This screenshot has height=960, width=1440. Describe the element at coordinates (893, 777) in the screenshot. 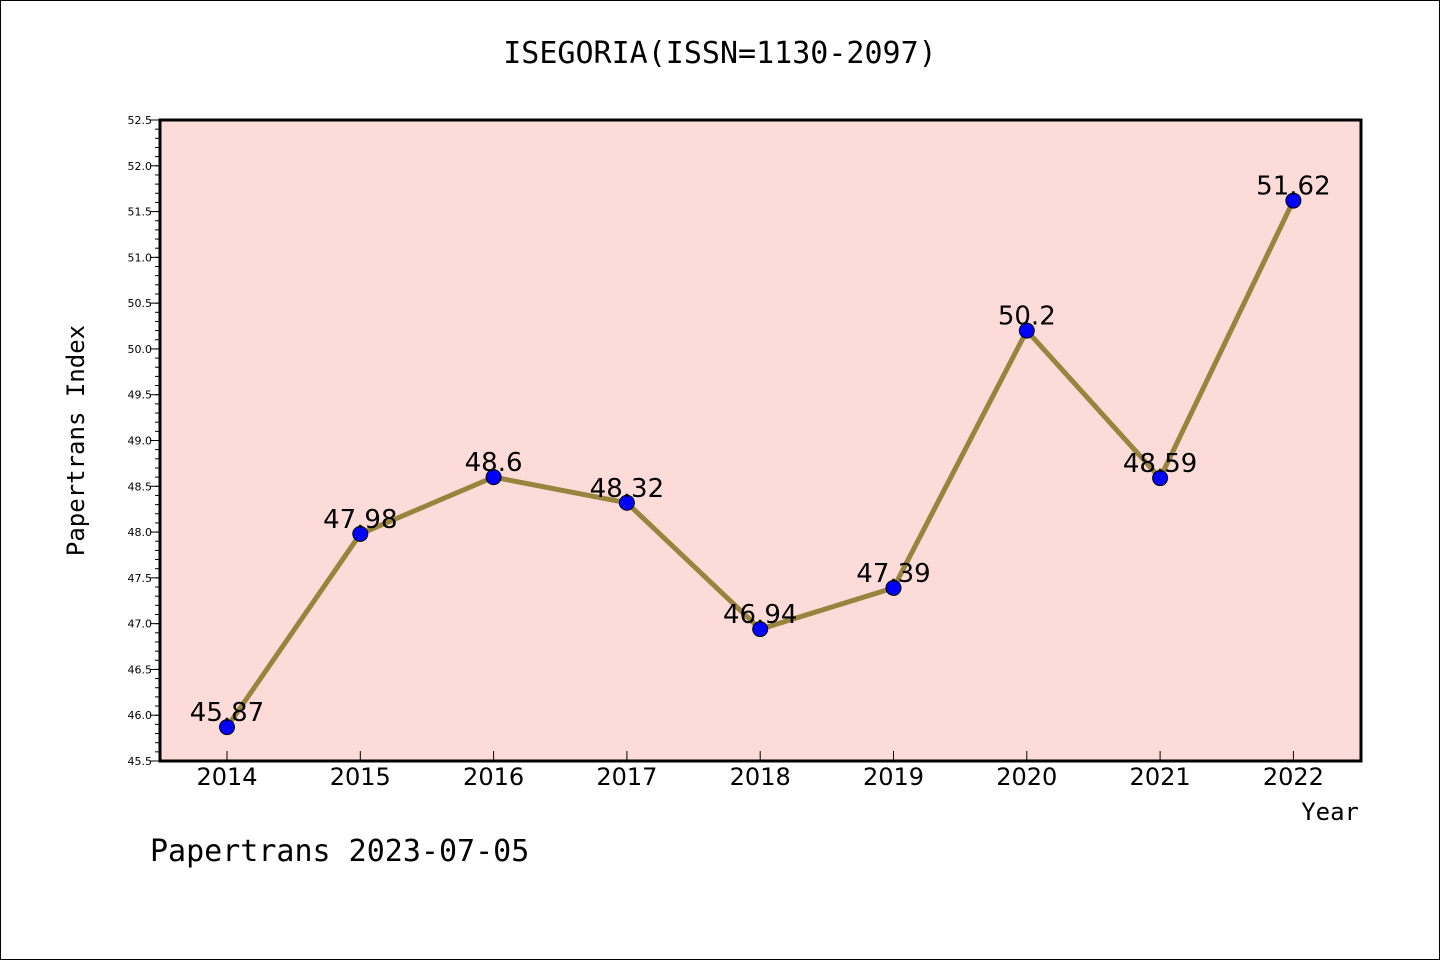

I see `x-tick-label: 2019` at that location.